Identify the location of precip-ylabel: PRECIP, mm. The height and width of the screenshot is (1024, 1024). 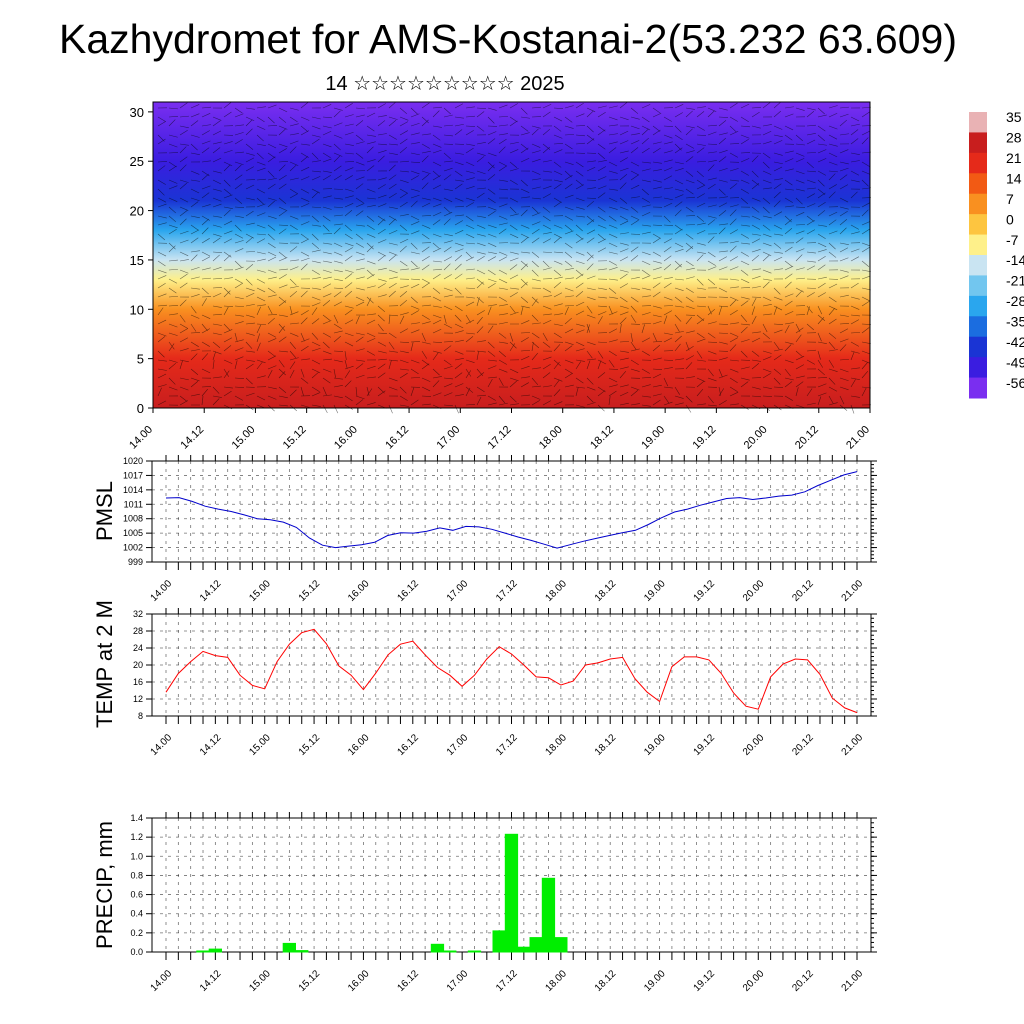
(104, 885).